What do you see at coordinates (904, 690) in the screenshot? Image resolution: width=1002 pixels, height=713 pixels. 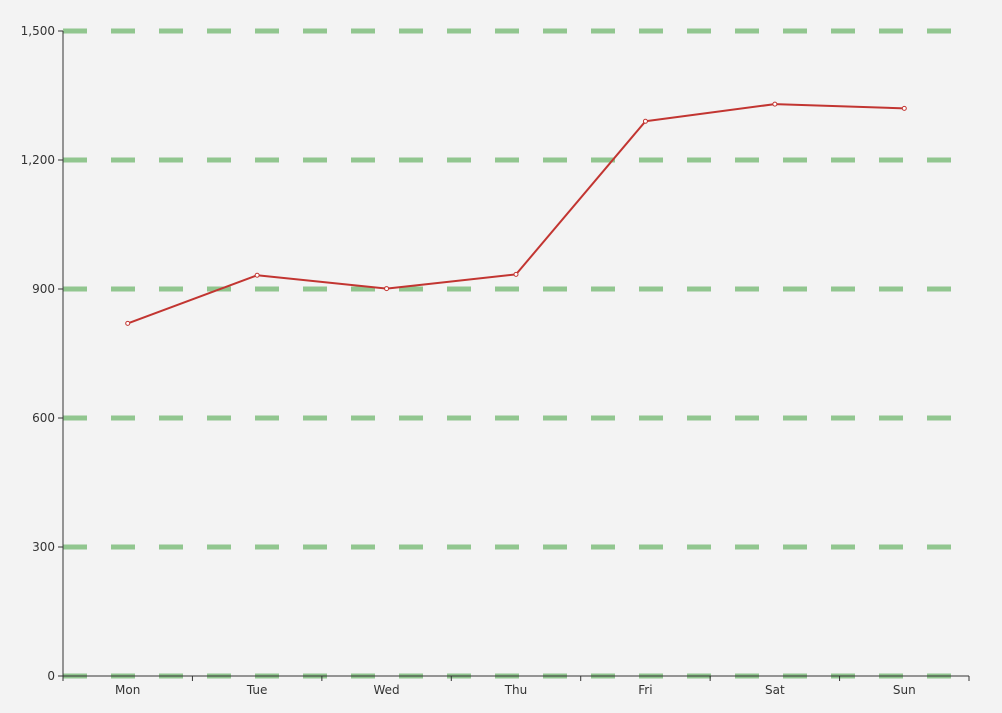 I see `x-tick-label: Sun` at bounding box center [904, 690].